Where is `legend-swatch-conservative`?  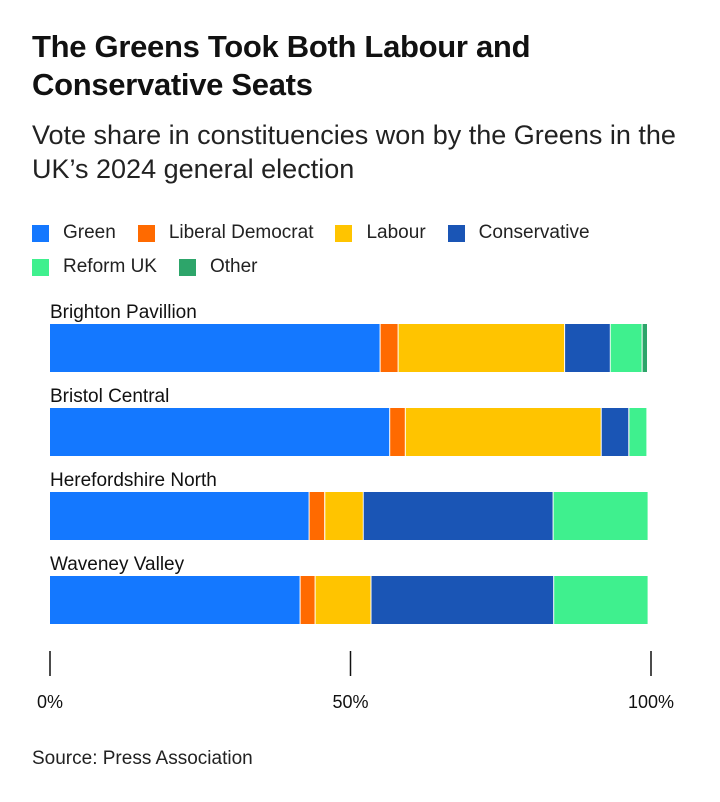
legend-swatch-conservative is located at coordinates (456, 233).